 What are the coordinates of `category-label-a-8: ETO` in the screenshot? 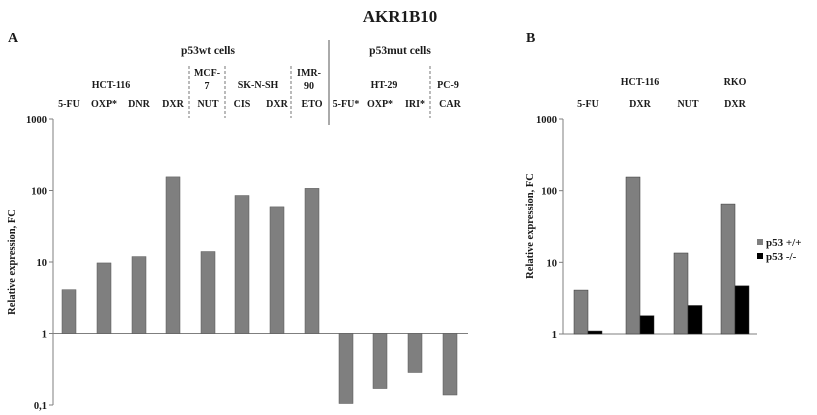 It's located at (312, 104).